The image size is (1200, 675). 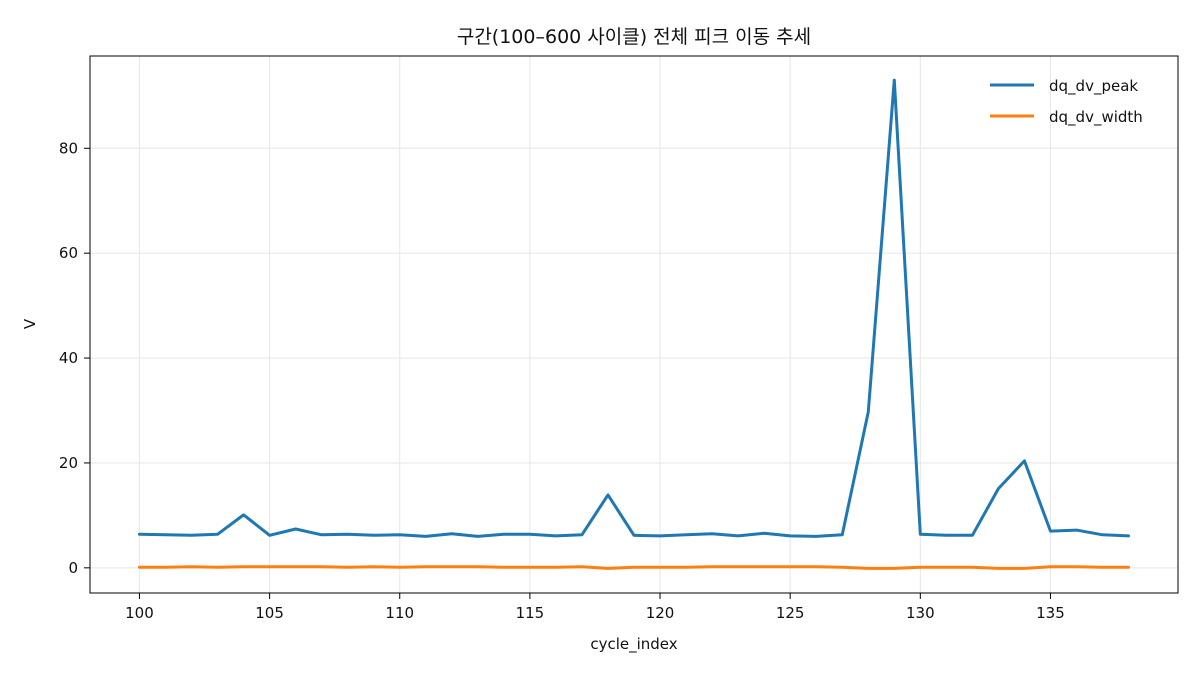 I want to click on y-tick-label: 0, so click(x=73, y=568).